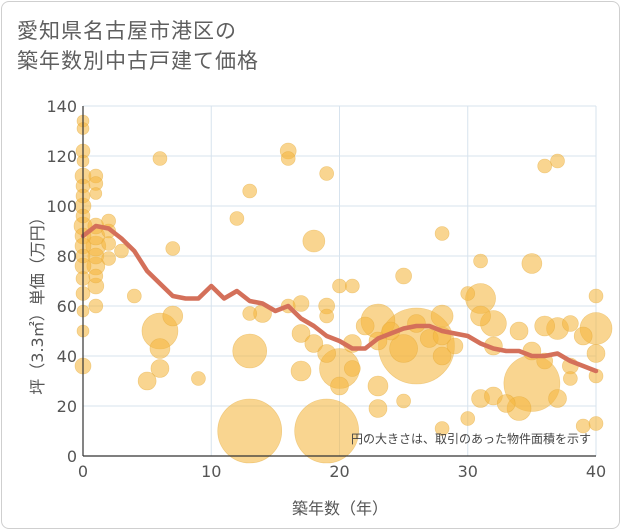 The image size is (621, 530). What do you see at coordinates (83, 471) in the screenshot?
I see `x-tick-label-0: 0` at bounding box center [83, 471].